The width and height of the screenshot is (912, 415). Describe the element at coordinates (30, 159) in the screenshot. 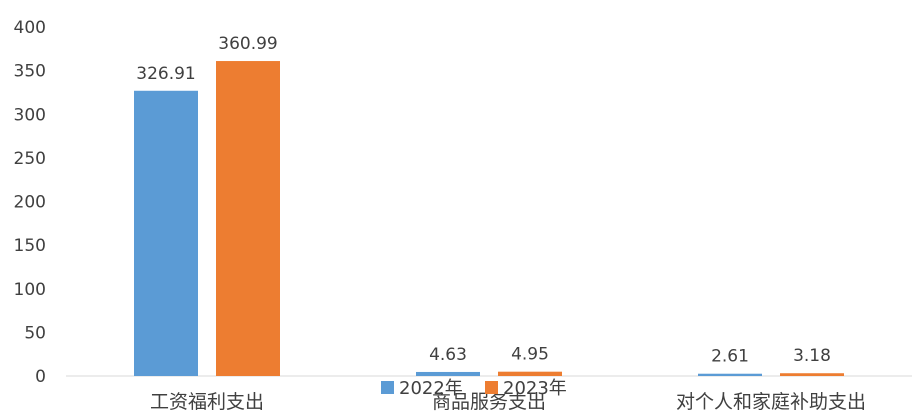

I see `y-tick-label: 250` at that location.